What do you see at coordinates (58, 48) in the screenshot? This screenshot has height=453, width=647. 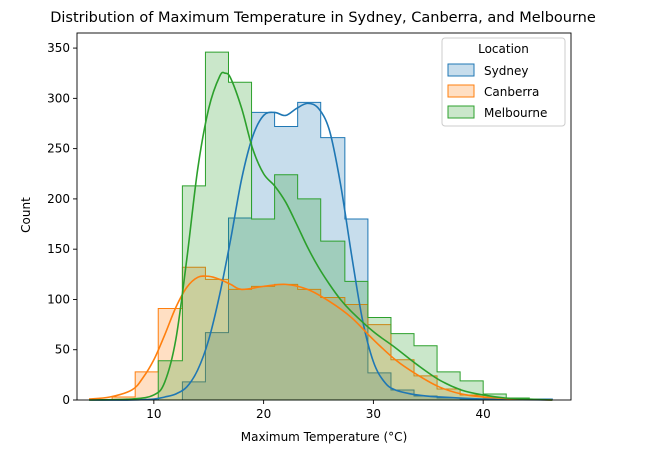 I see `y-tick-label: 350` at bounding box center [58, 48].